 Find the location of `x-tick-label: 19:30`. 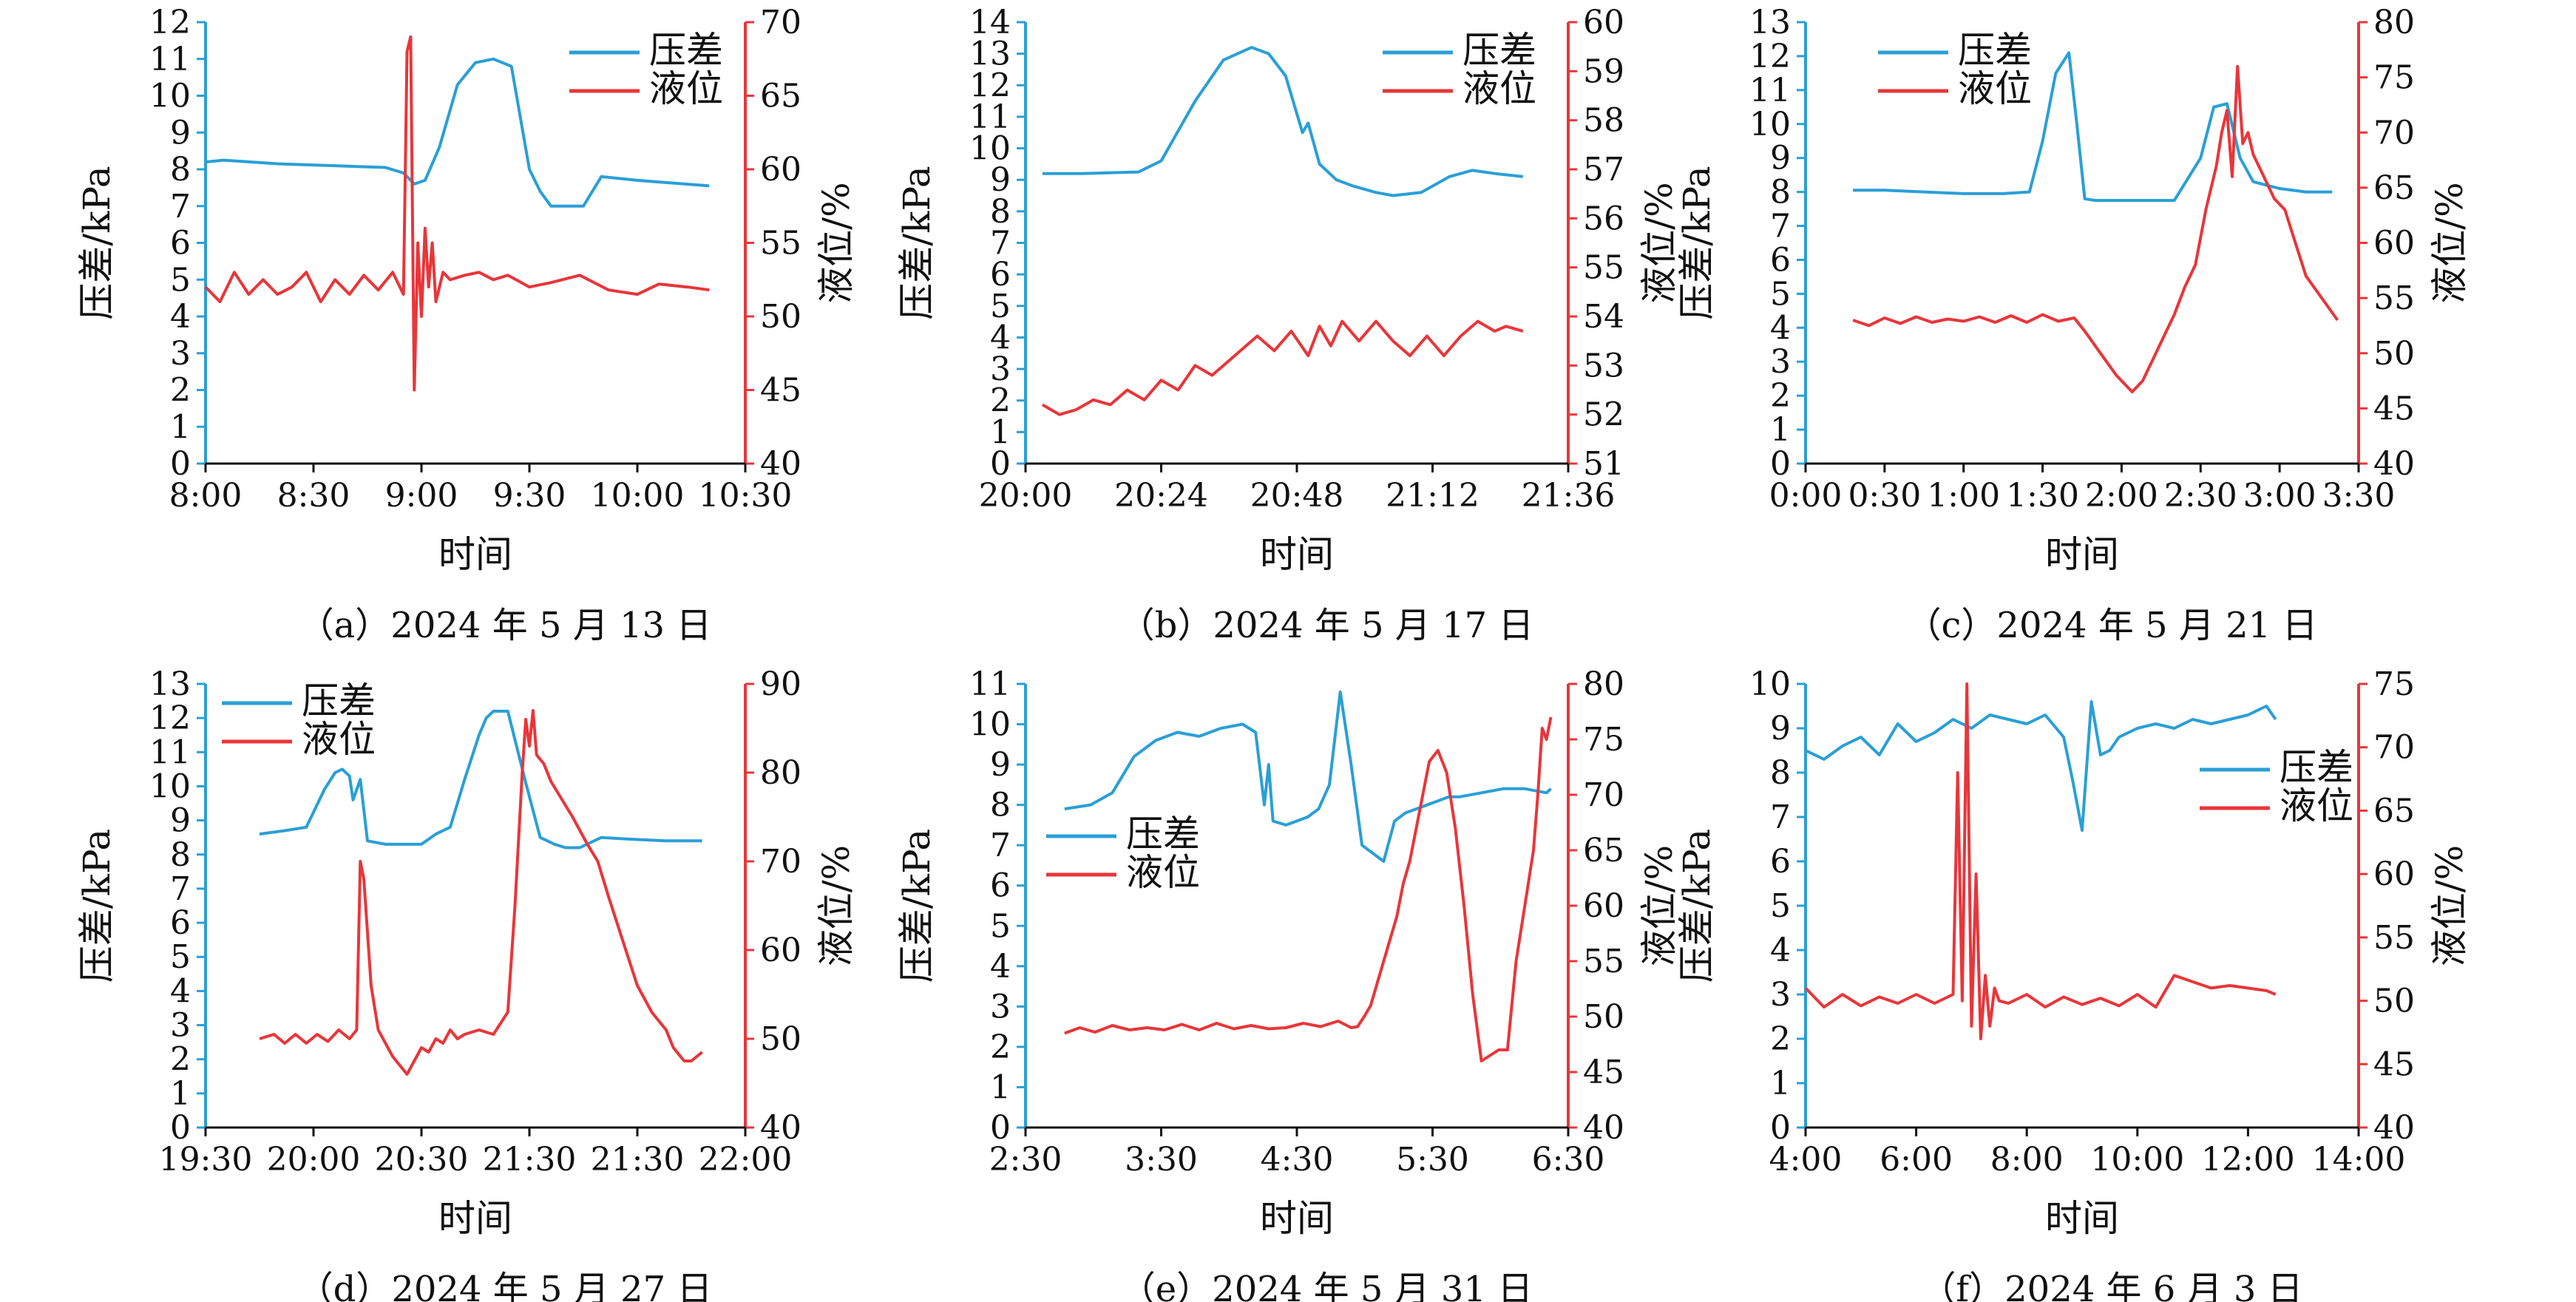

x-tick-label: 19:30 is located at coordinates (206, 1160).